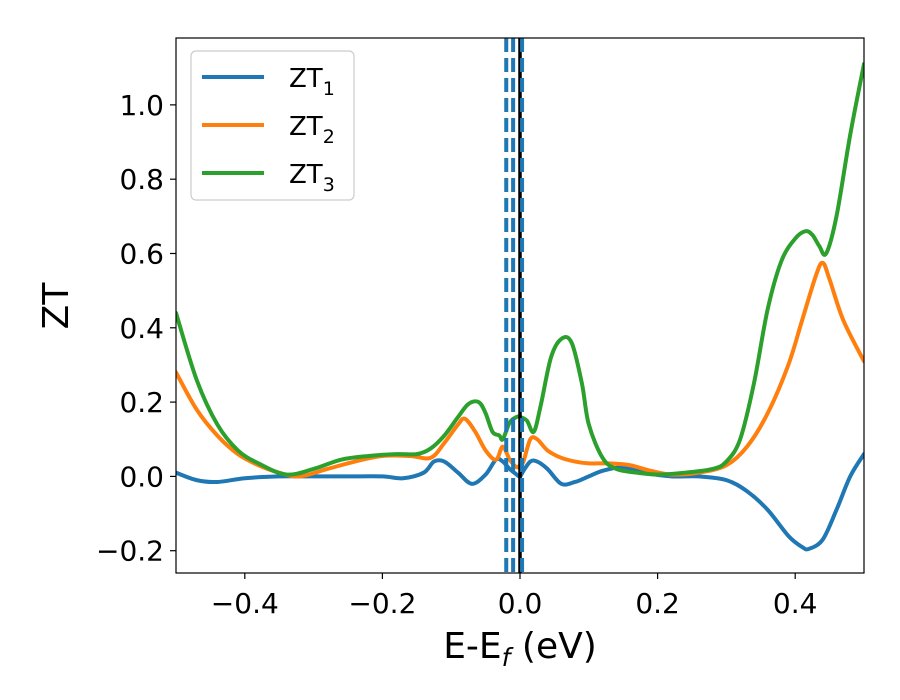 This screenshot has width=900, height=700. Describe the element at coordinates (141, 253) in the screenshot. I see `y-tick-label: 0.6` at that location.